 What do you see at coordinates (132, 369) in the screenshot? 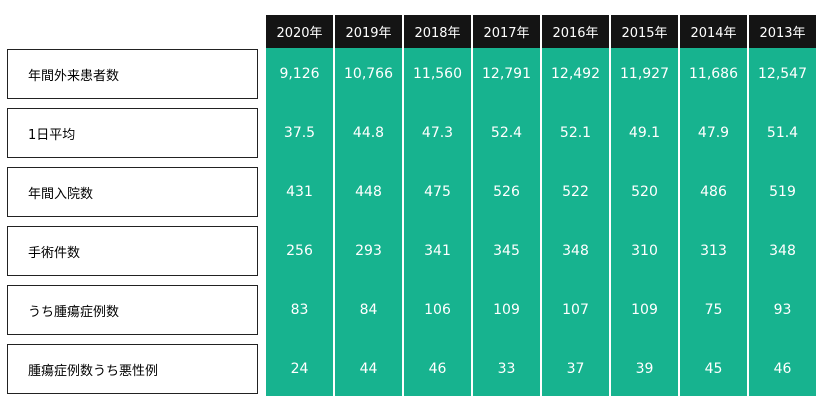
I see `row-label: 腫瘍症例数うち悪性例` at bounding box center [132, 369].